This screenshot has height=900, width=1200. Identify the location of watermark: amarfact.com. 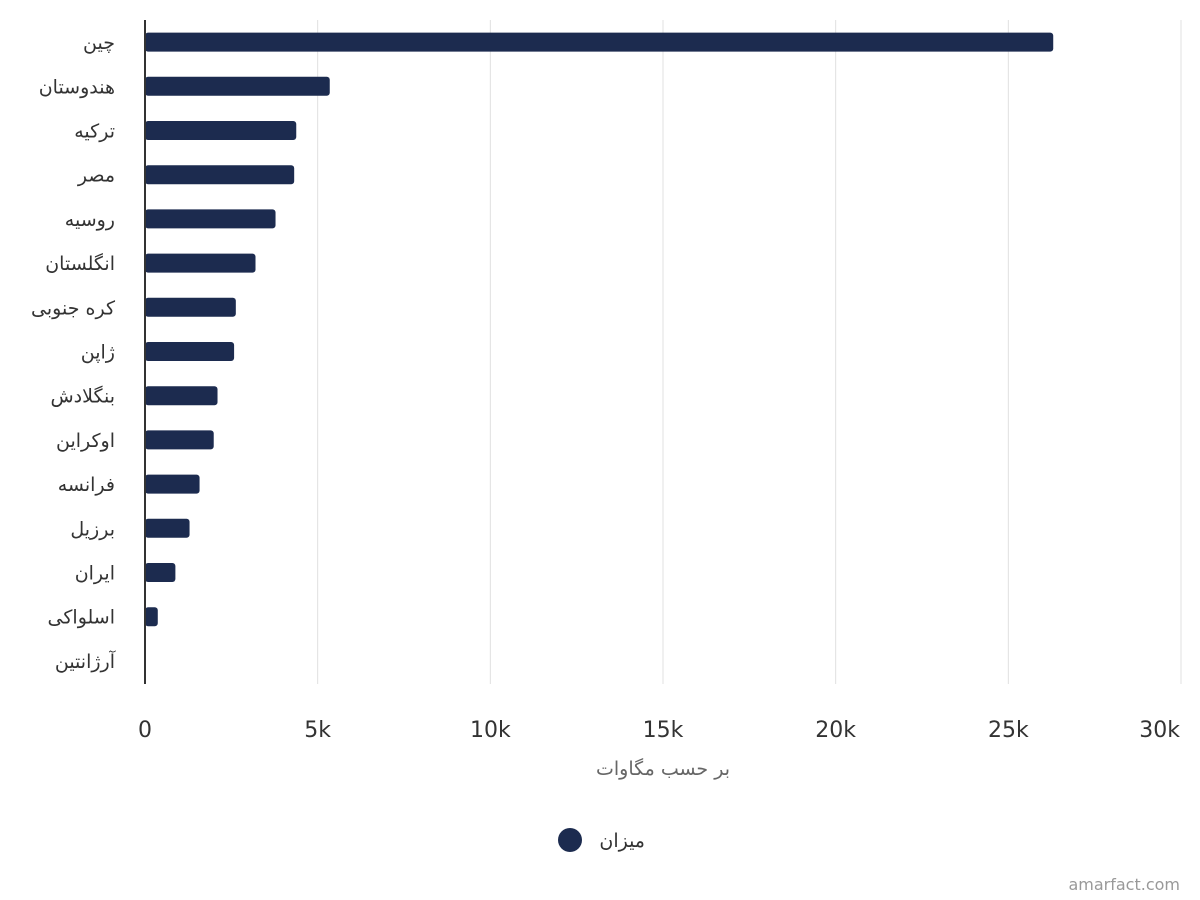
(1124, 884).